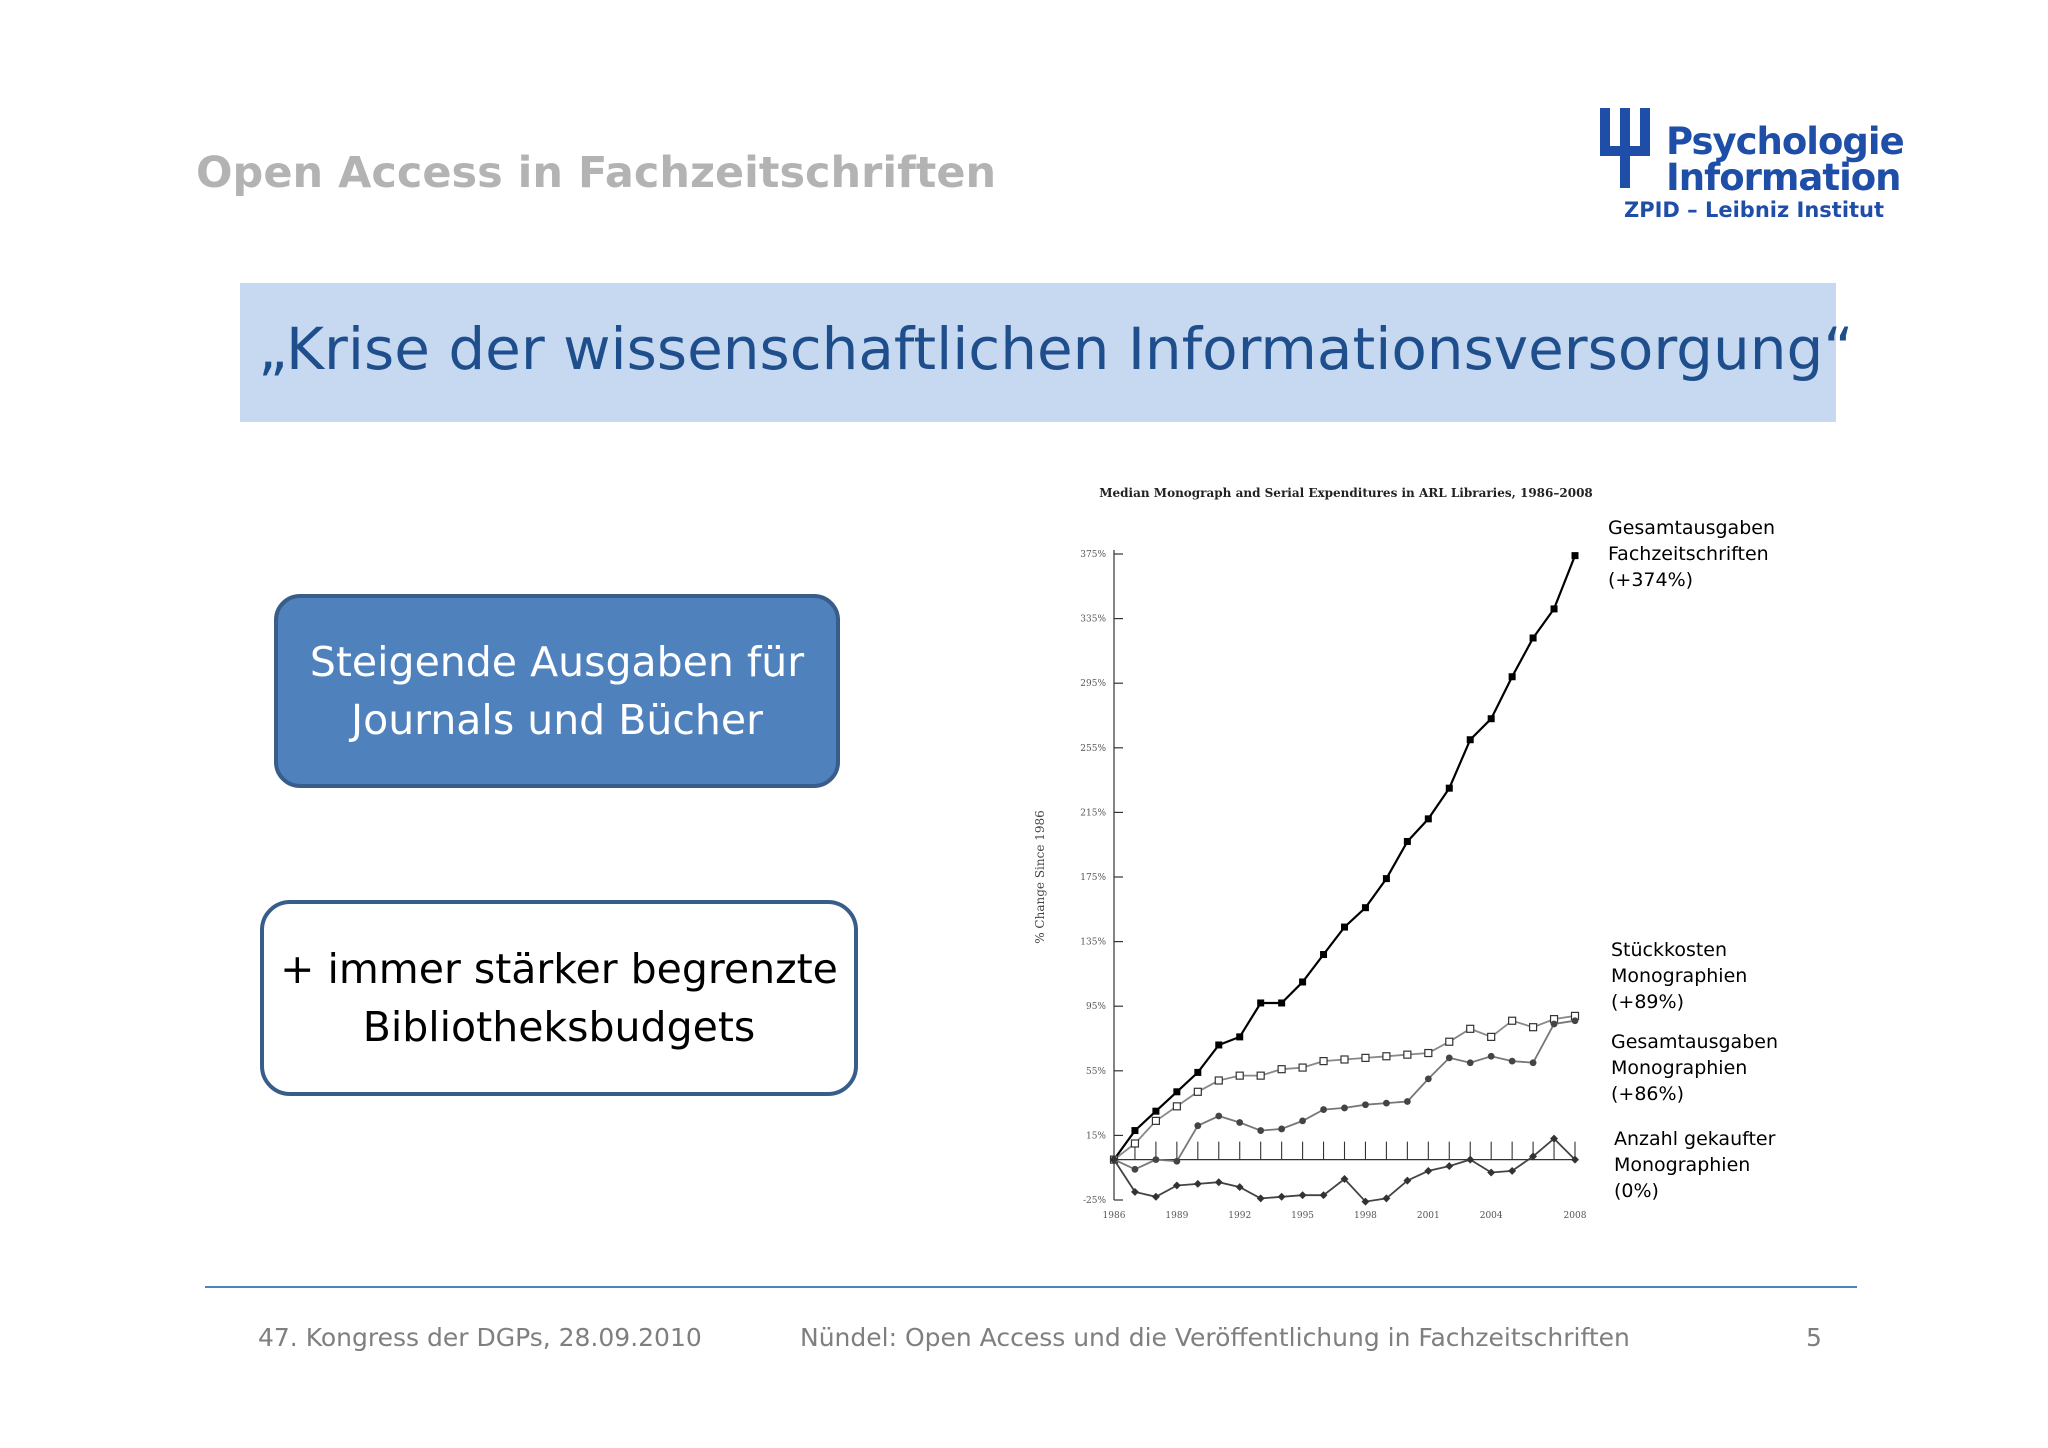 Image resolution: width=2048 pixels, height=1448 pixels. Describe the element at coordinates (1784, 177) in the screenshot. I see `logo-line-2: Information` at that location.